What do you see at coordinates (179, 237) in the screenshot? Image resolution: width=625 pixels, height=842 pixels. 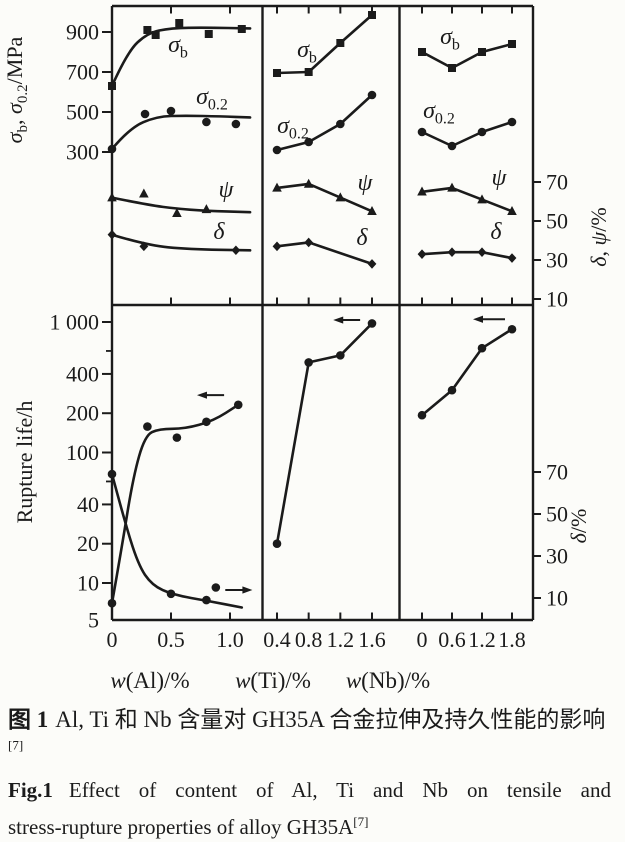 I see `series-al-delta: δ` at bounding box center [179, 237].